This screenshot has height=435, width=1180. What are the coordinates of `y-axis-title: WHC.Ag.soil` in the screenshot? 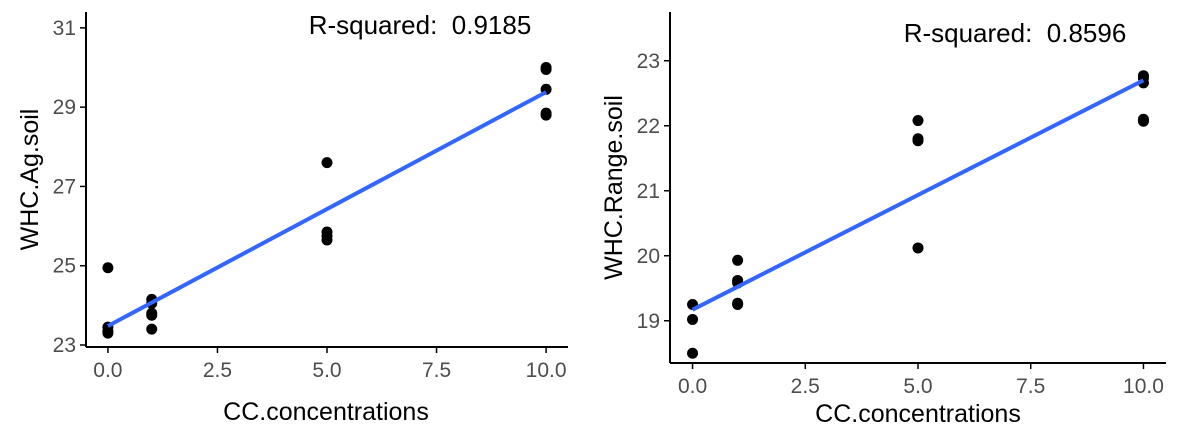 It's located at (30, 180).